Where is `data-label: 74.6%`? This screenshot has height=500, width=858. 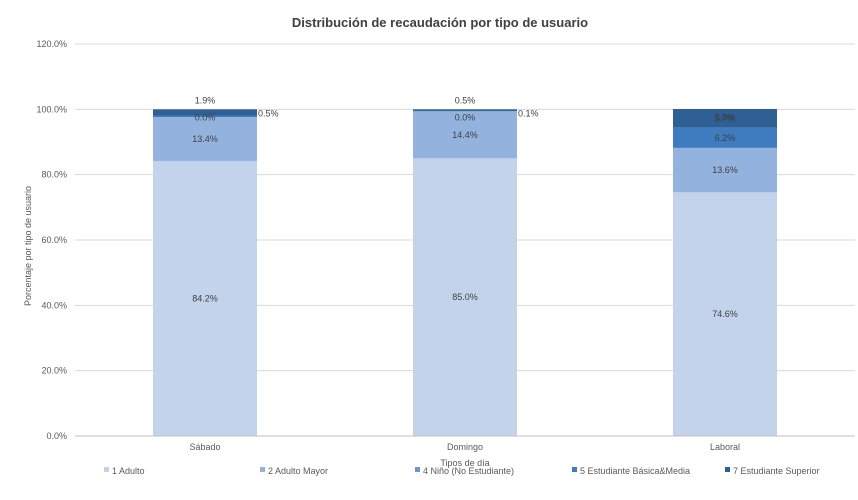
data-label: 74.6% is located at coordinates (725, 314).